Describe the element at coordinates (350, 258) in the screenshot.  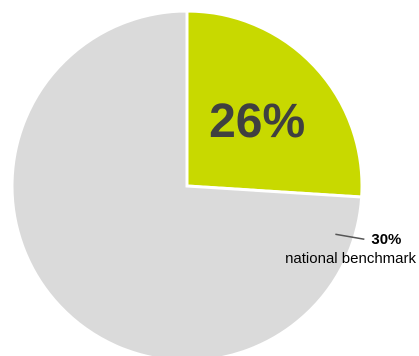
I see `benchmark-caption: national benchmark` at that location.